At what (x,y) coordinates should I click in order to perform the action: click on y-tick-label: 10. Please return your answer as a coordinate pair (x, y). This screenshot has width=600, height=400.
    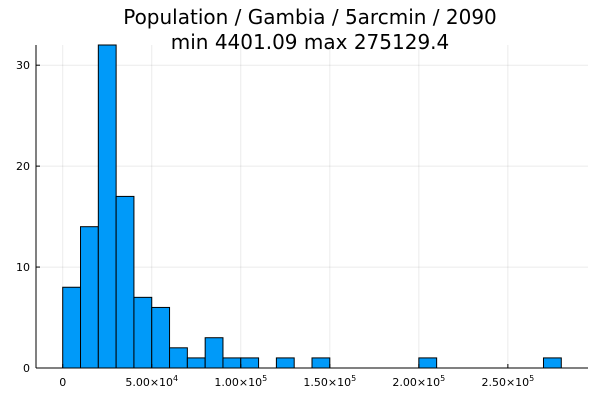
    Looking at the image, I should click on (23, 267).